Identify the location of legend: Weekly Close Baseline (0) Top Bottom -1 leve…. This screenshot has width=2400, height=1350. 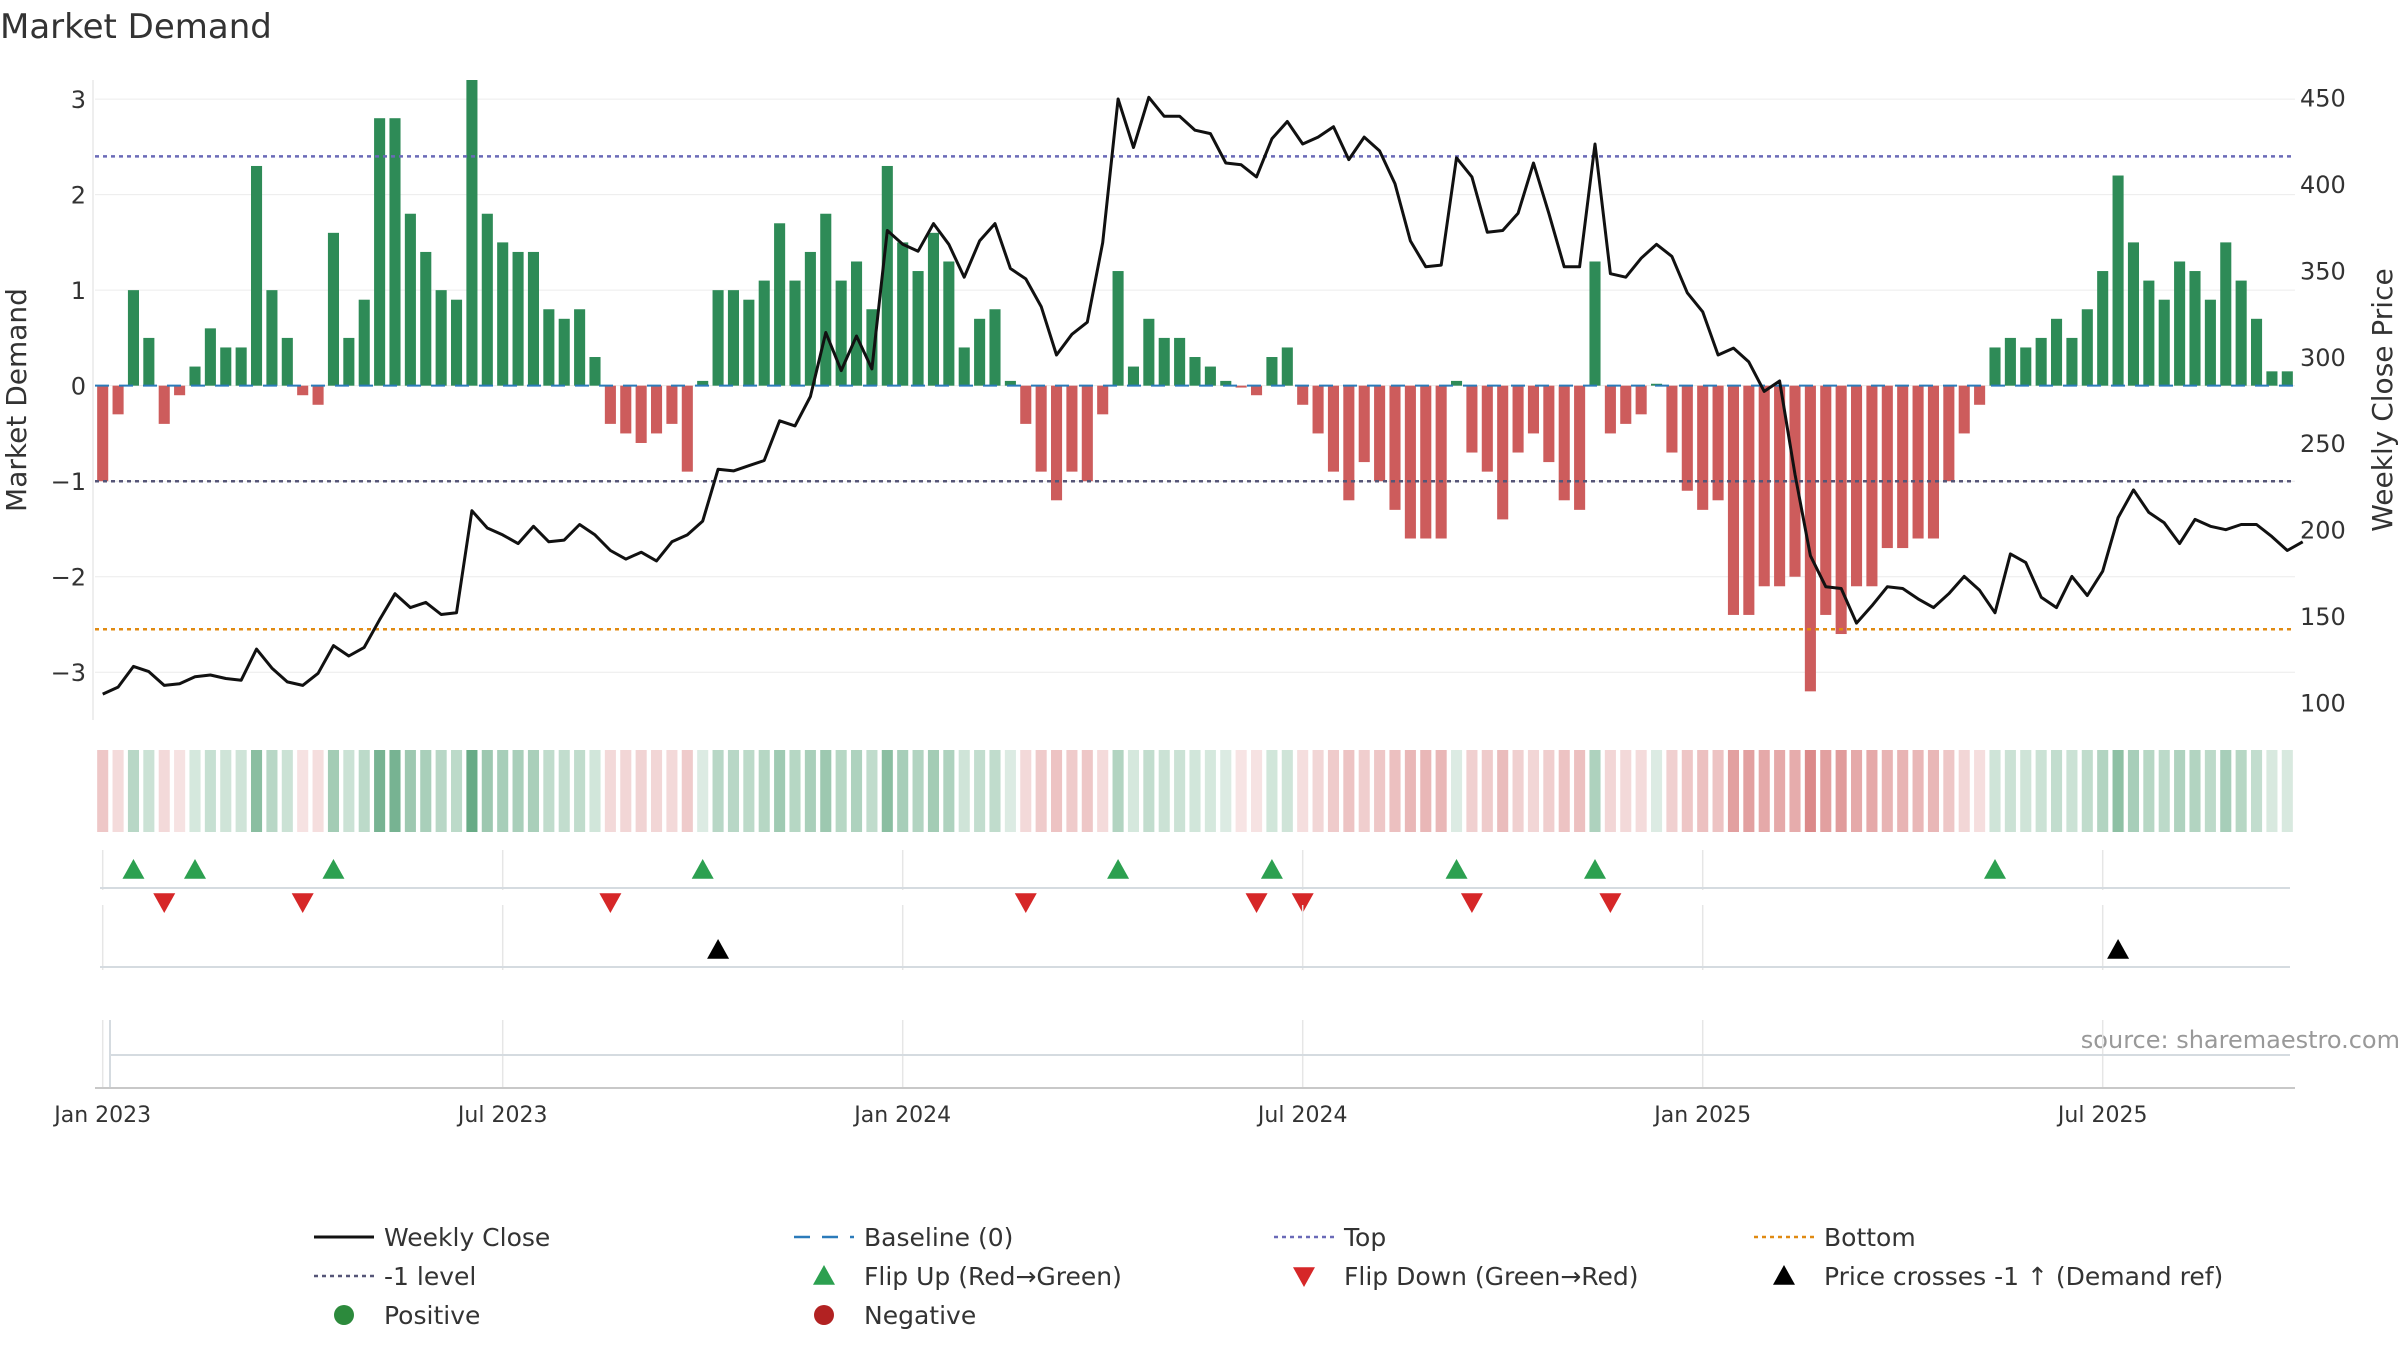
(1268, 1276).